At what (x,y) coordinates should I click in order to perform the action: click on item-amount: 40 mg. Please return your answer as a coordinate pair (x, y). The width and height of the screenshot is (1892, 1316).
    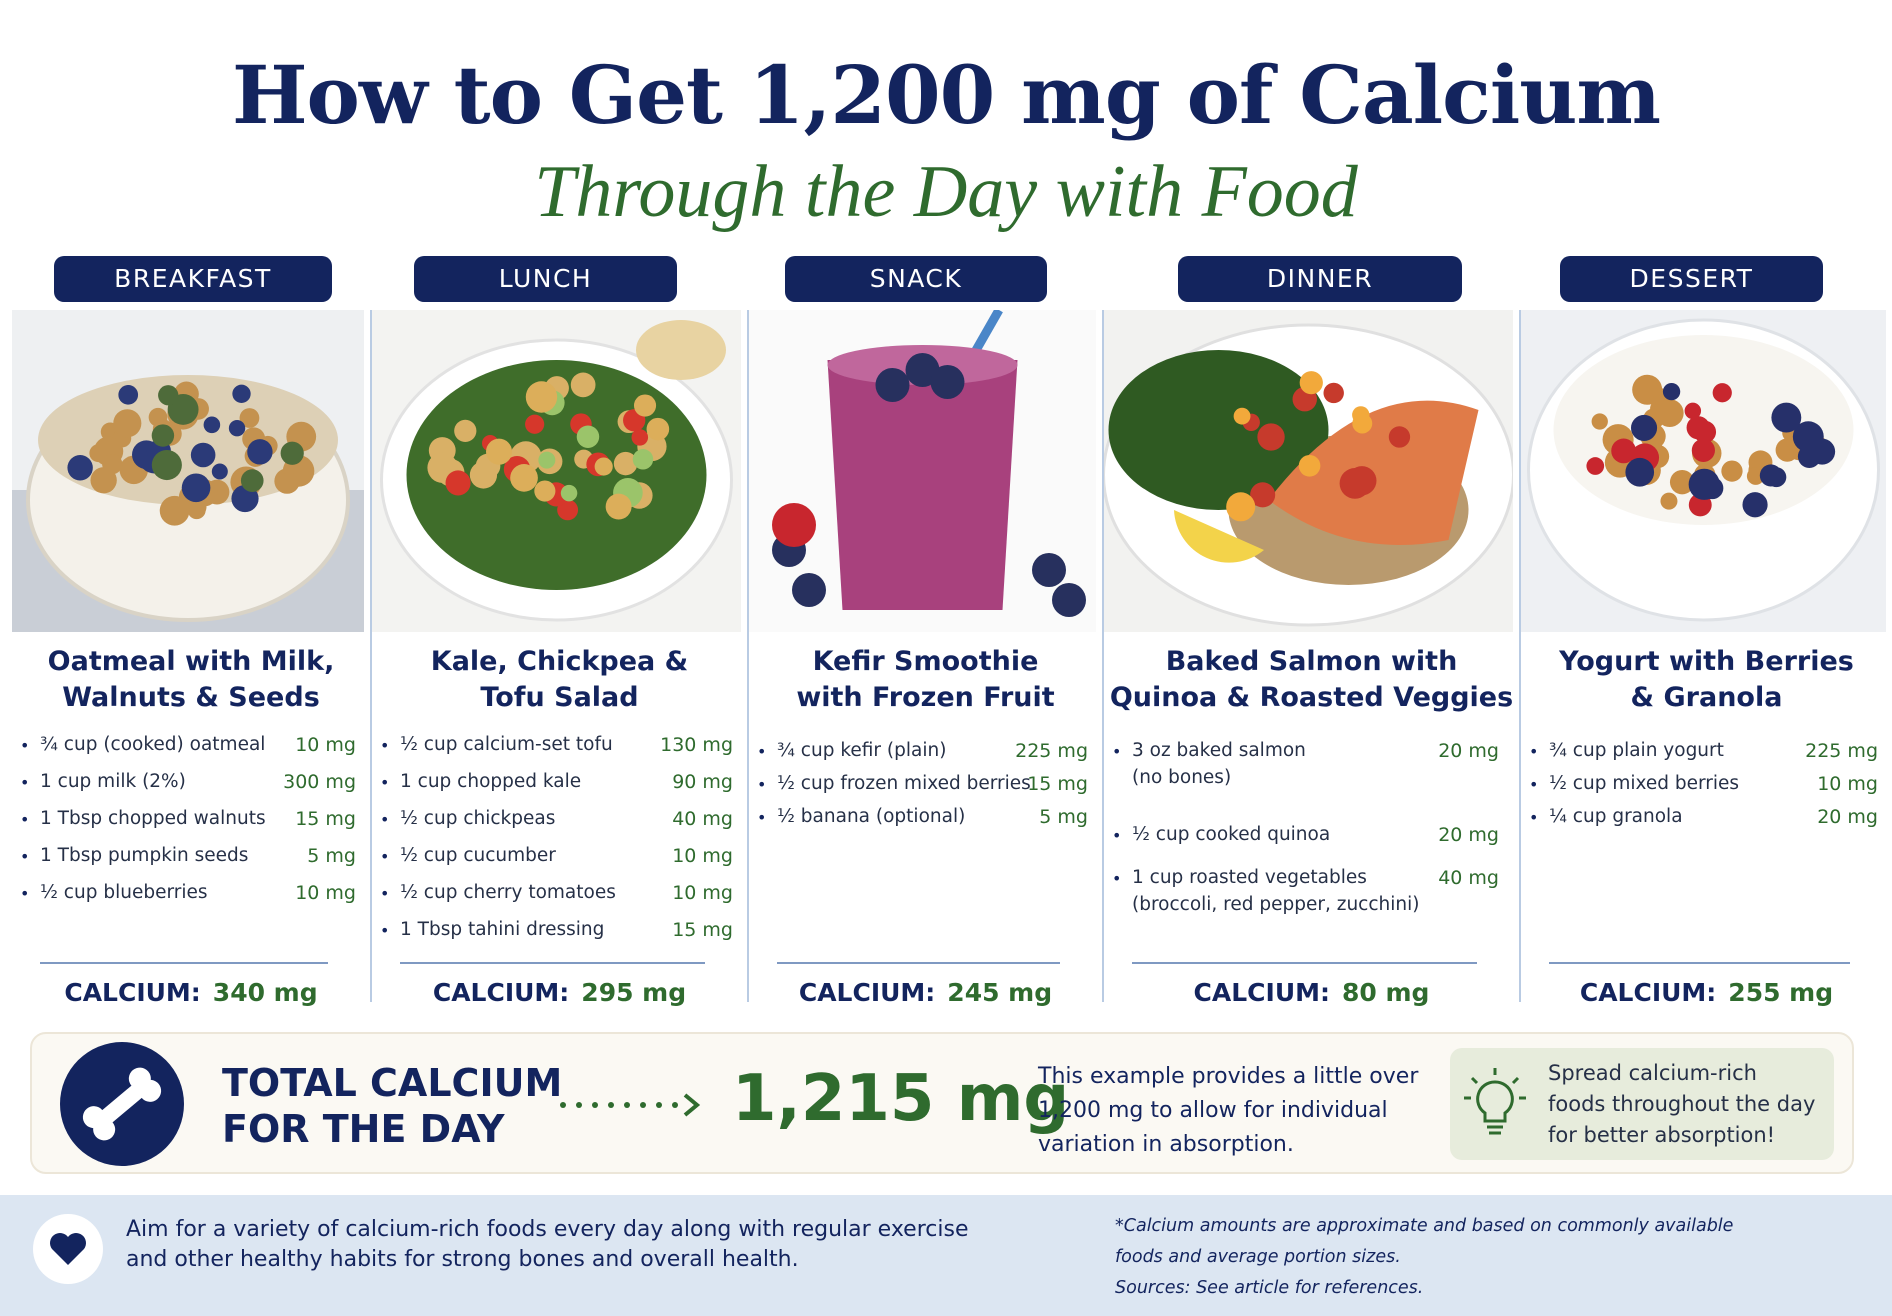
    Looking at the image, I should click on (702, 819).